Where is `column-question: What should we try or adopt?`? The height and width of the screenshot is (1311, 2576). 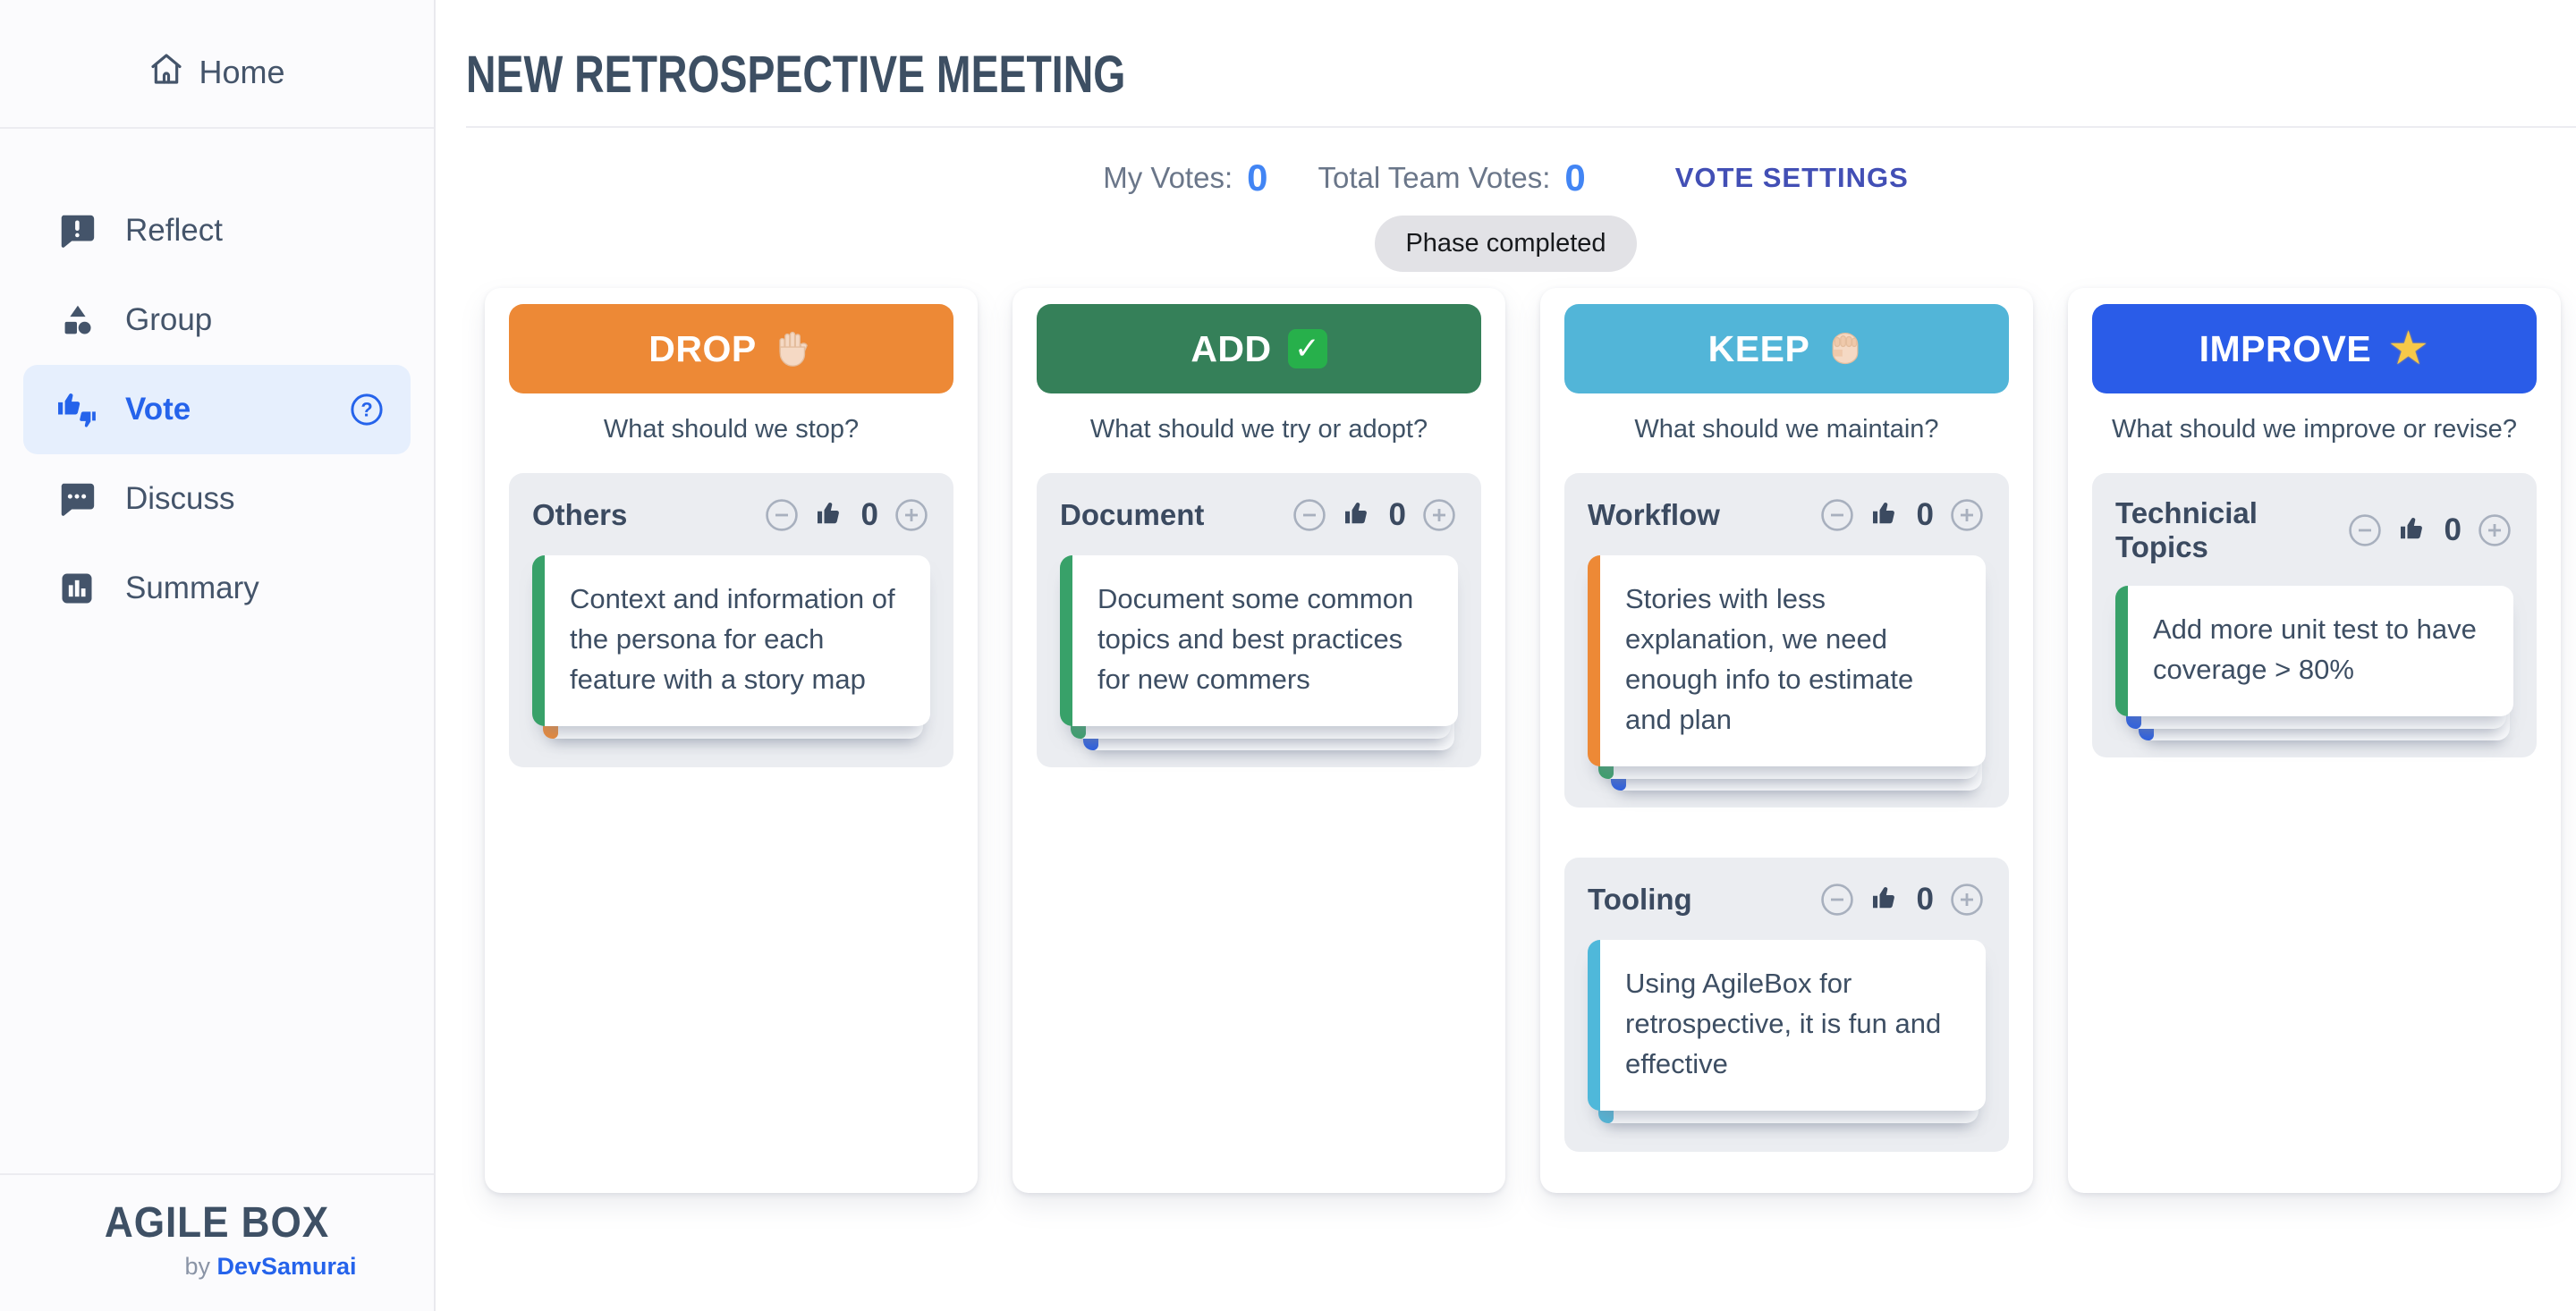 column-question: What should we try or adopt? is located at coordinates (1258, 429).